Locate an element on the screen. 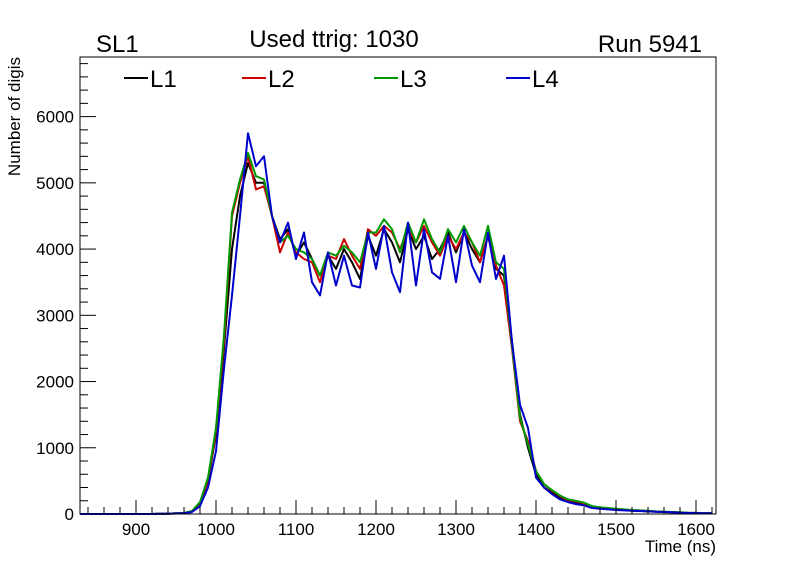 The image size is (796, 572). y-tick-label: 0 is located at coordinates (69, 514).